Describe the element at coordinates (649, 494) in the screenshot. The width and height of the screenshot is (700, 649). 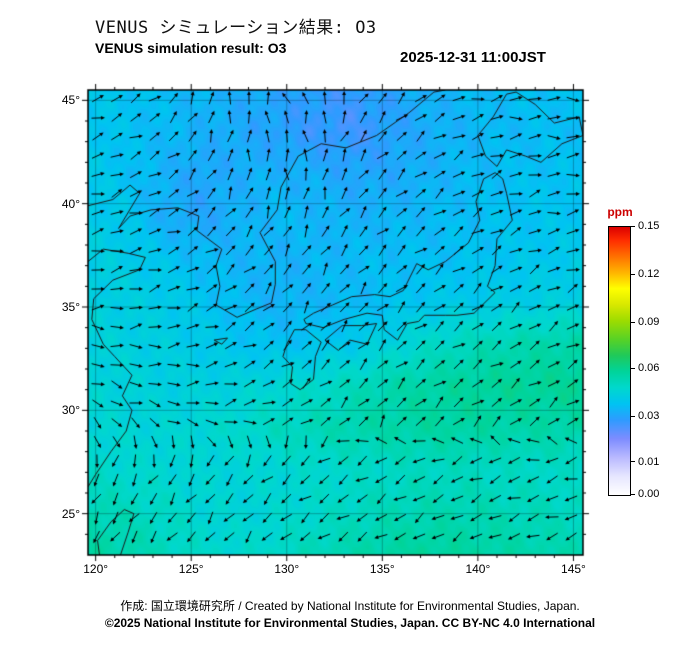
I see `colorbar-tick-label: 0.00` at that location.